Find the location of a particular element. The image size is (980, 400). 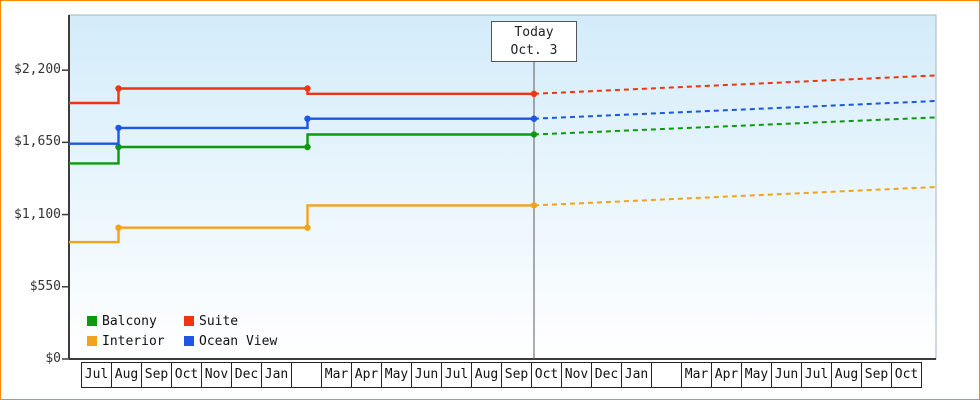

legend-row: Interior Ocean View is located at coordinates (182, 341).